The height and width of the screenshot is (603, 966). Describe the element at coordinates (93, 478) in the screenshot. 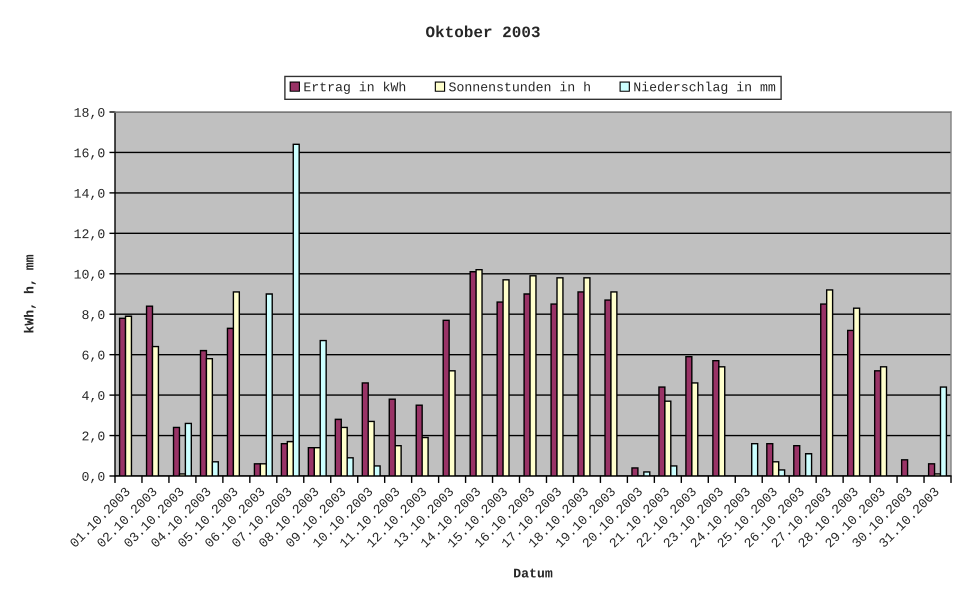

I see `y-tick-label: 0,0` at that location.